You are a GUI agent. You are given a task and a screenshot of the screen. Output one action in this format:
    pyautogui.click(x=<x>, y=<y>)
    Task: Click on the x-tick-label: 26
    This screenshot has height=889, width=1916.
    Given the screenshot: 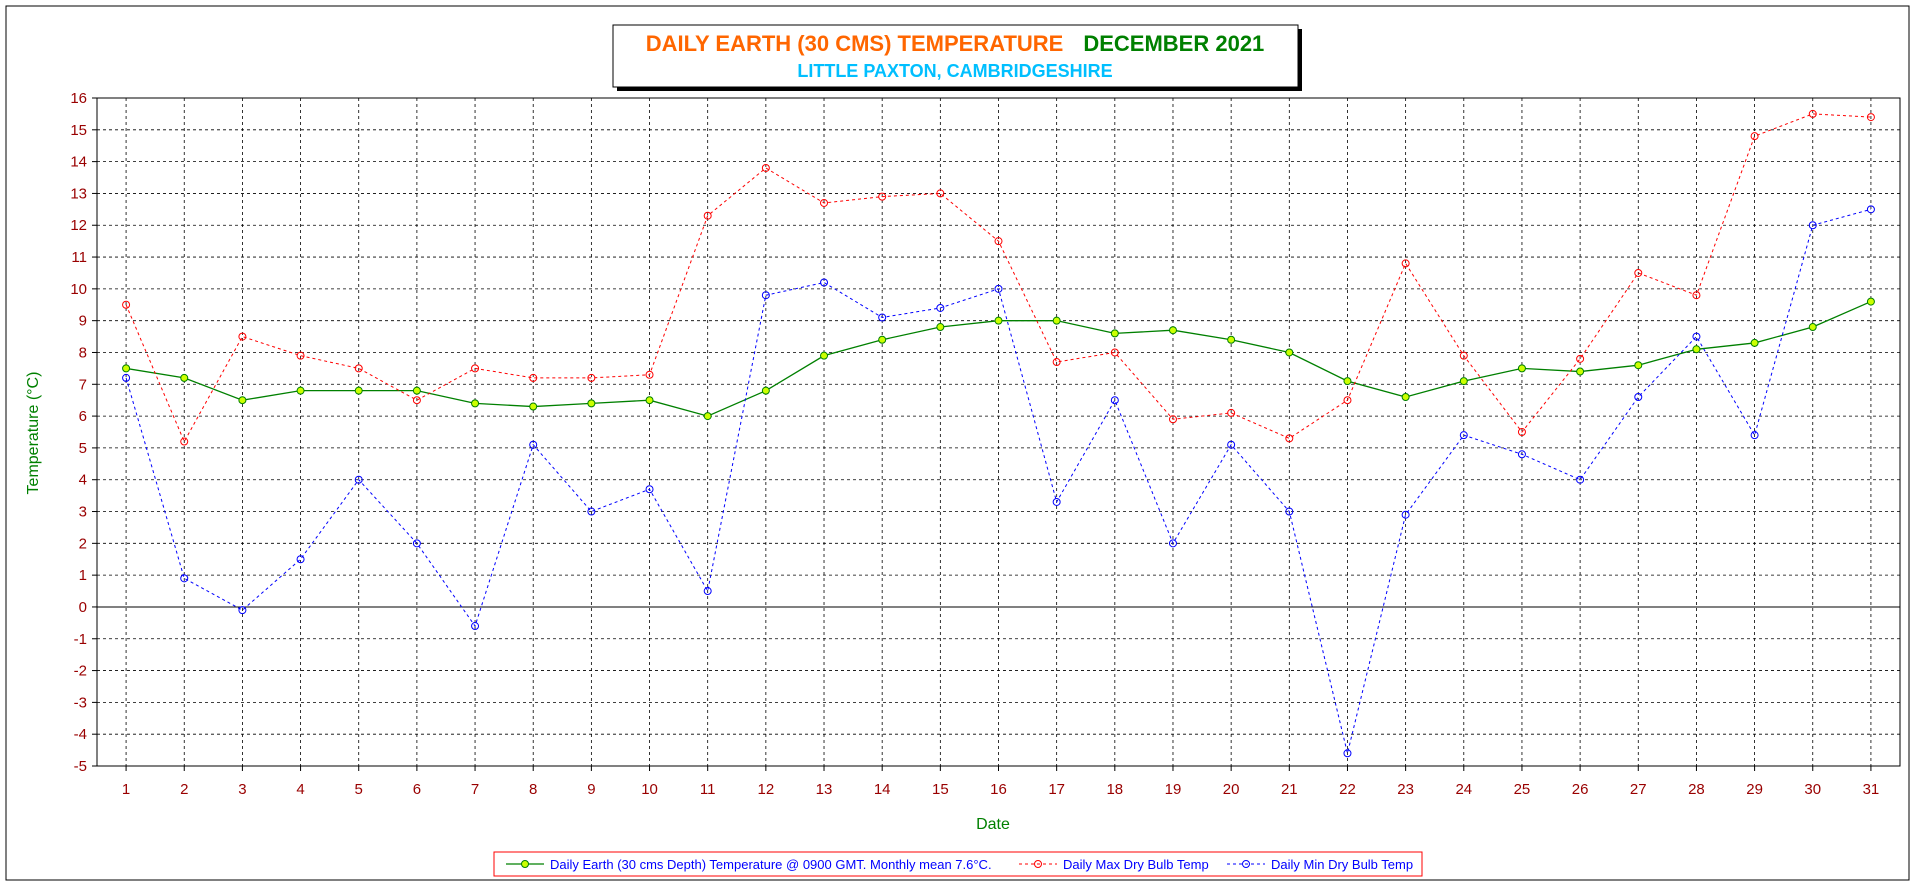 What is the action you would take?
    pyautogui.click(x=1580, y=789)
    